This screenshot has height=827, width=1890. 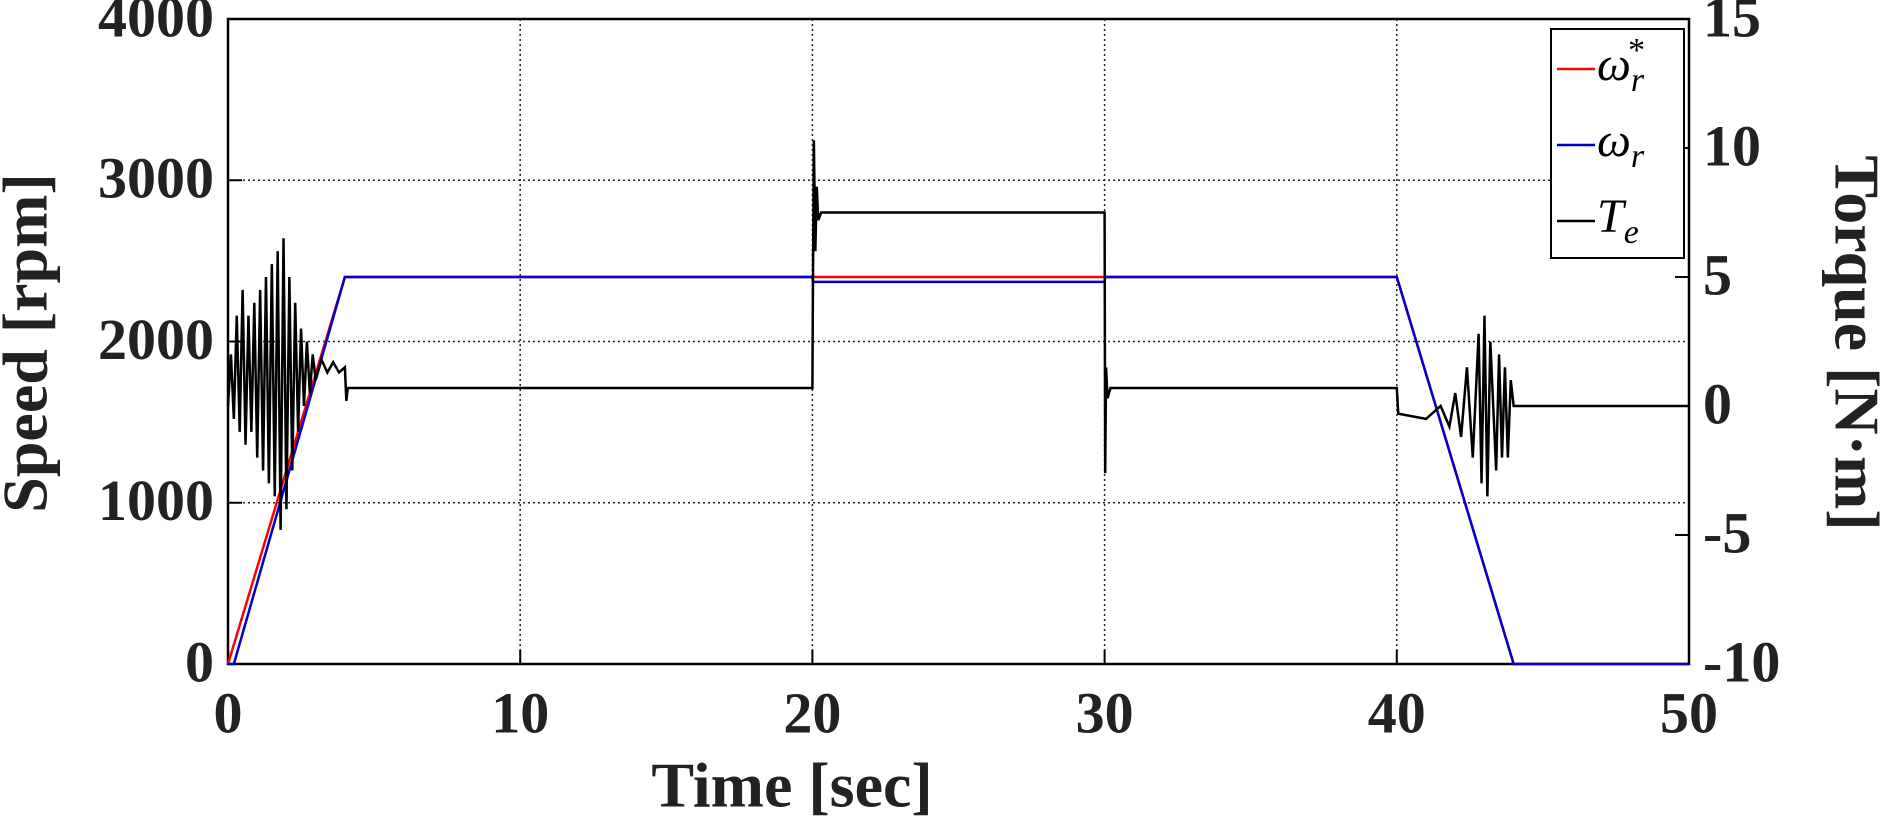 What do you see at coordinates (1689, 712) in the screenshot?
I see `x-tick-label: 50` at bounding box center [1689, 712].